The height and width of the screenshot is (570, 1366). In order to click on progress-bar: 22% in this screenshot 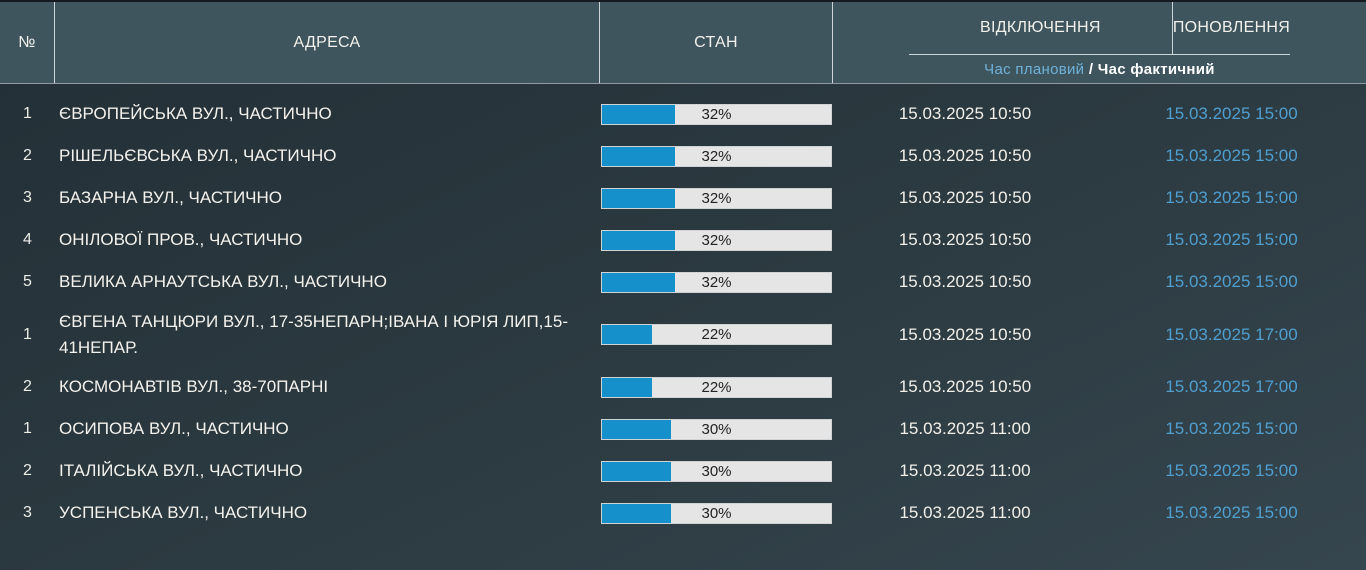, I will do `click(716, 334)`.